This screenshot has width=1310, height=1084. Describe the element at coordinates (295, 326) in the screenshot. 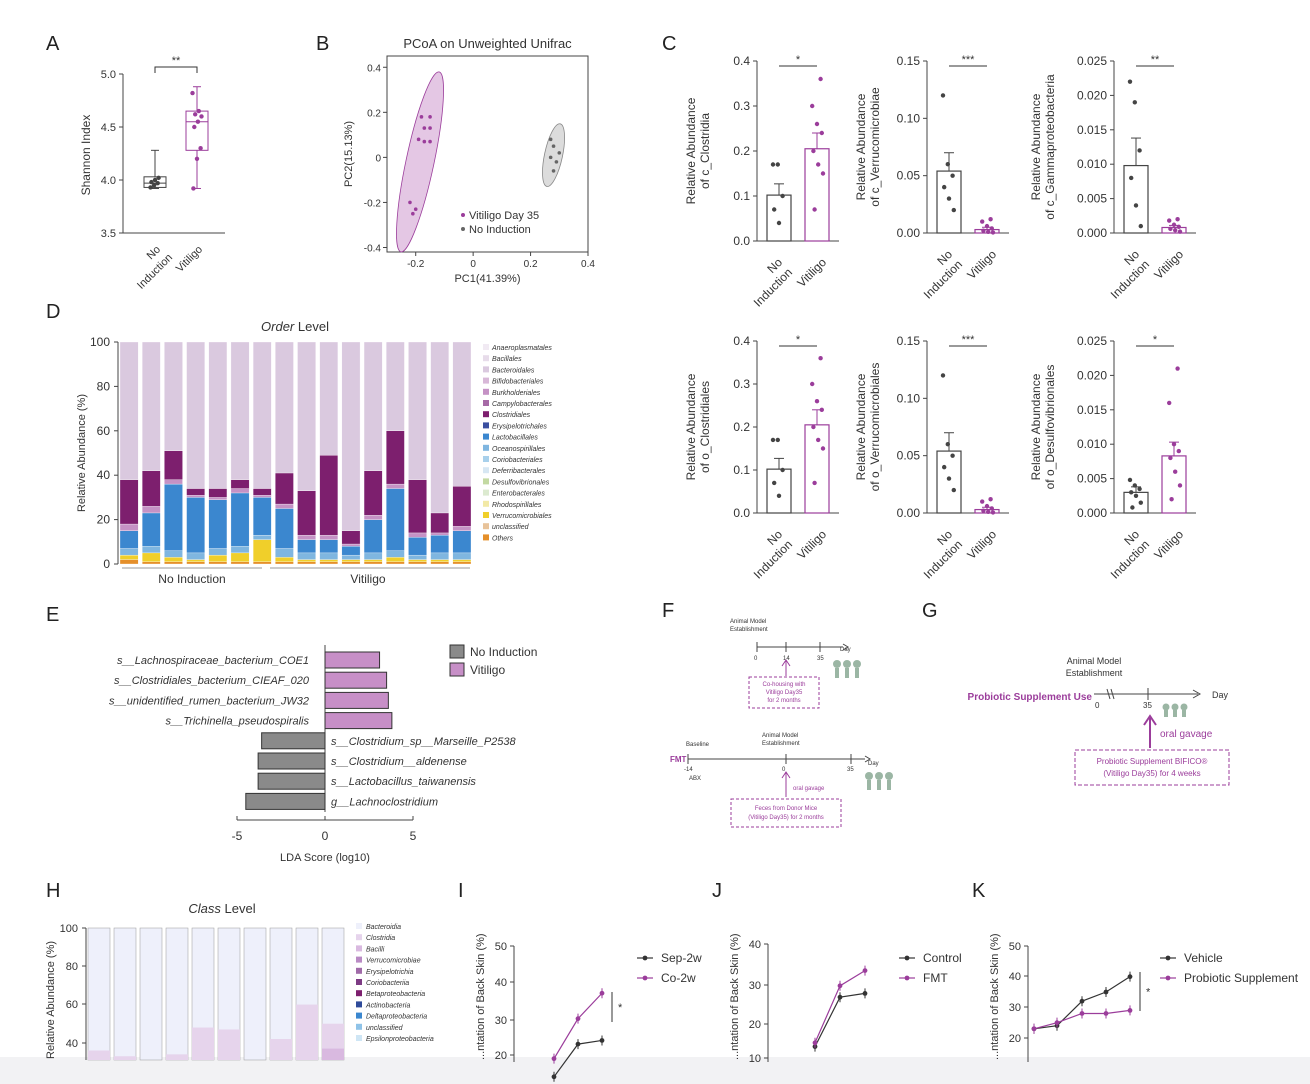

I see `chart-title: Order Level` at that location.